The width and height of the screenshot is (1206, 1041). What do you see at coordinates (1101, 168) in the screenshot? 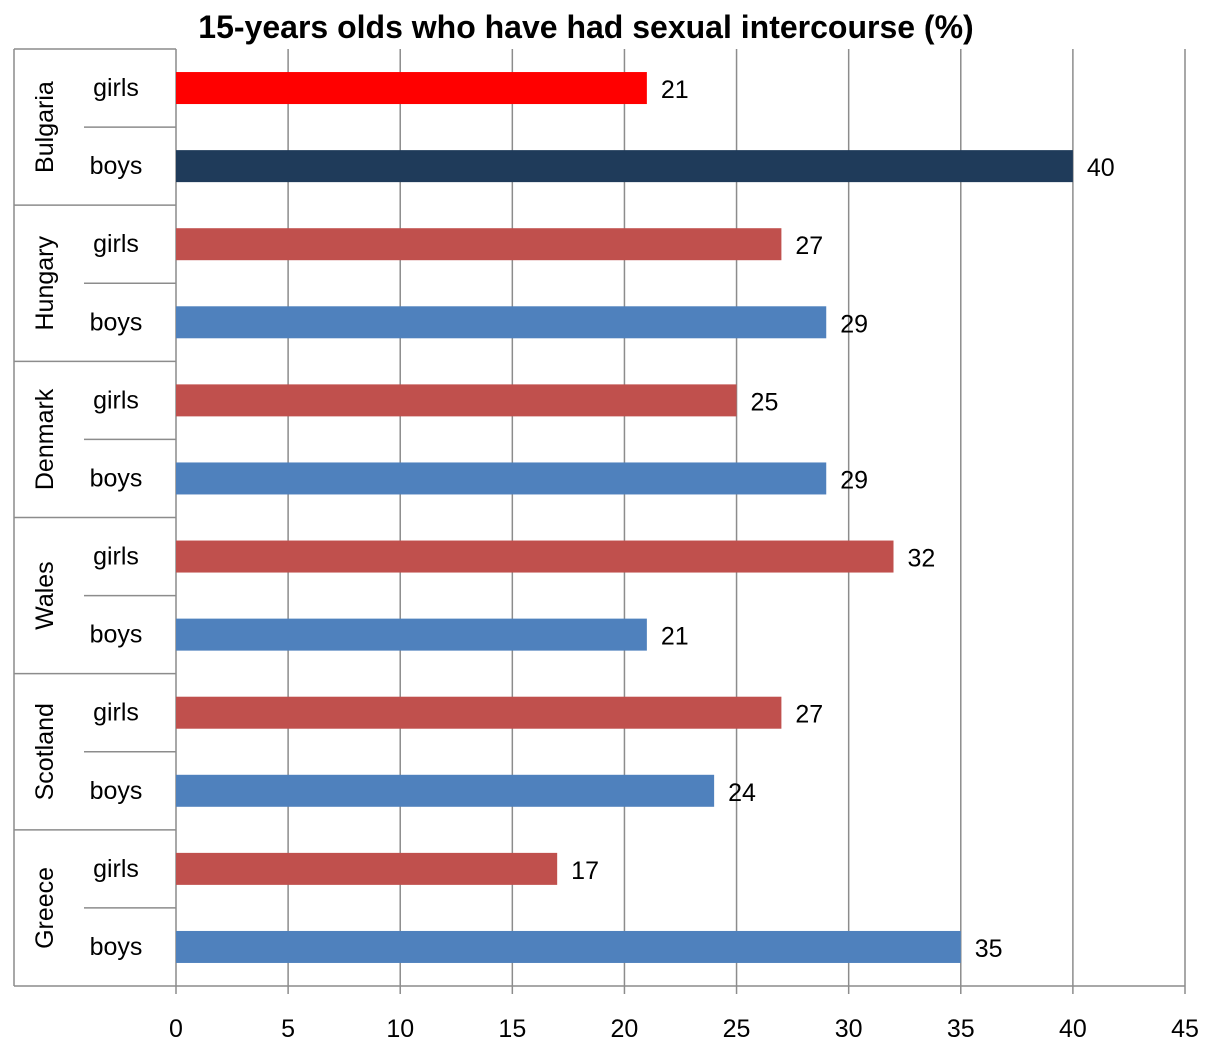
I see `data-label: 40` at bounding box center [1101, 168].